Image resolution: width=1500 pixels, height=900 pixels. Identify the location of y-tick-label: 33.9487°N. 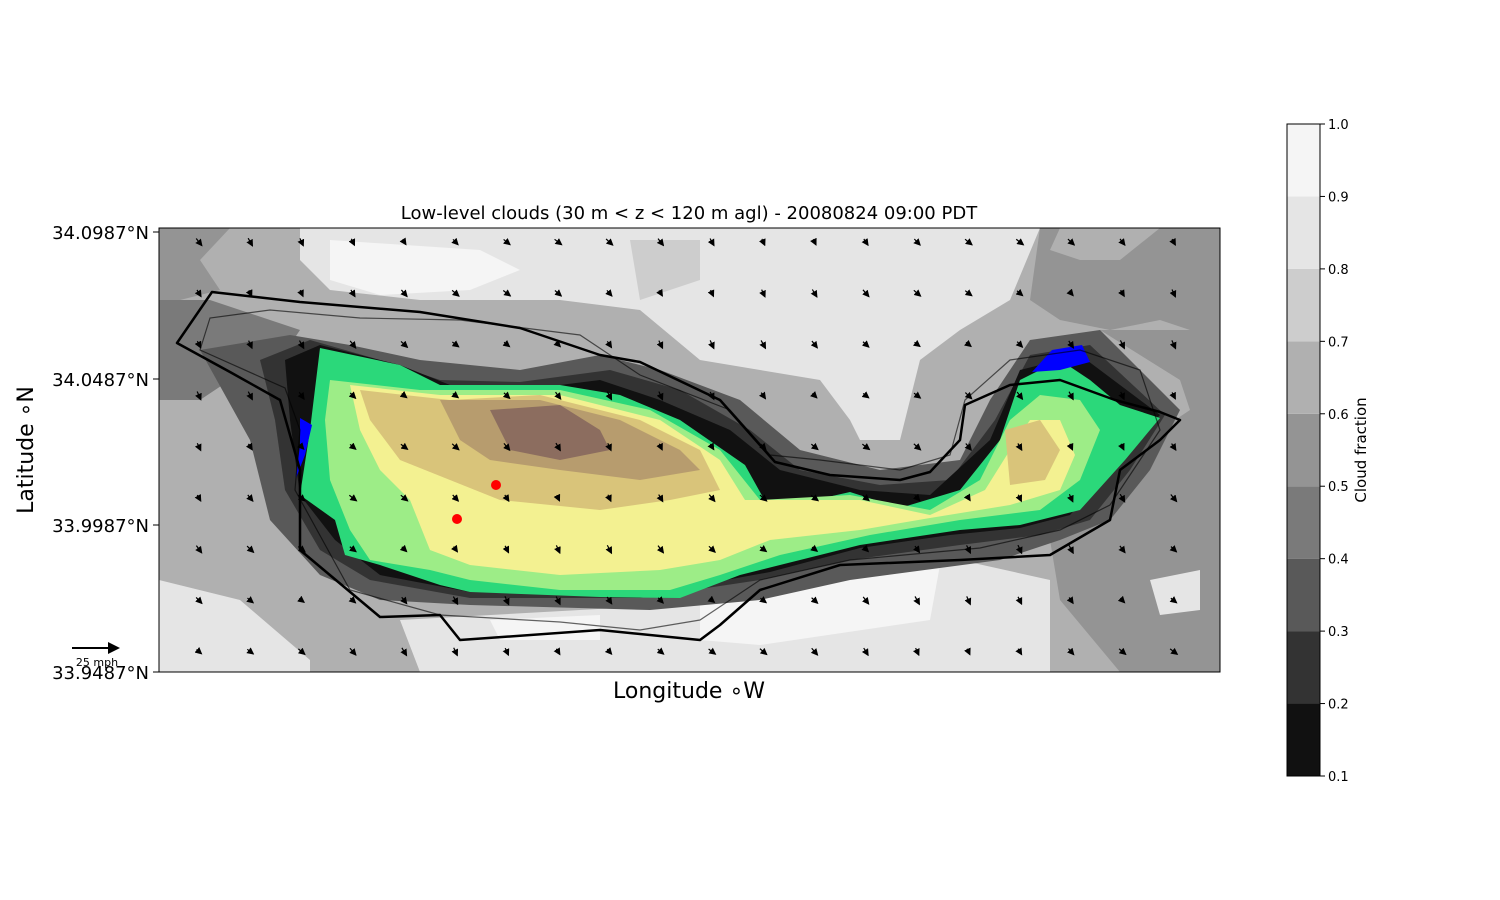
(100, 673).